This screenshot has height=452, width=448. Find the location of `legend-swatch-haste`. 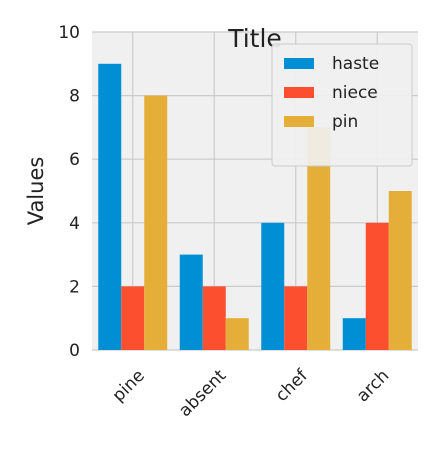

legend-swatch-haste is located at coordinates (299, 63).